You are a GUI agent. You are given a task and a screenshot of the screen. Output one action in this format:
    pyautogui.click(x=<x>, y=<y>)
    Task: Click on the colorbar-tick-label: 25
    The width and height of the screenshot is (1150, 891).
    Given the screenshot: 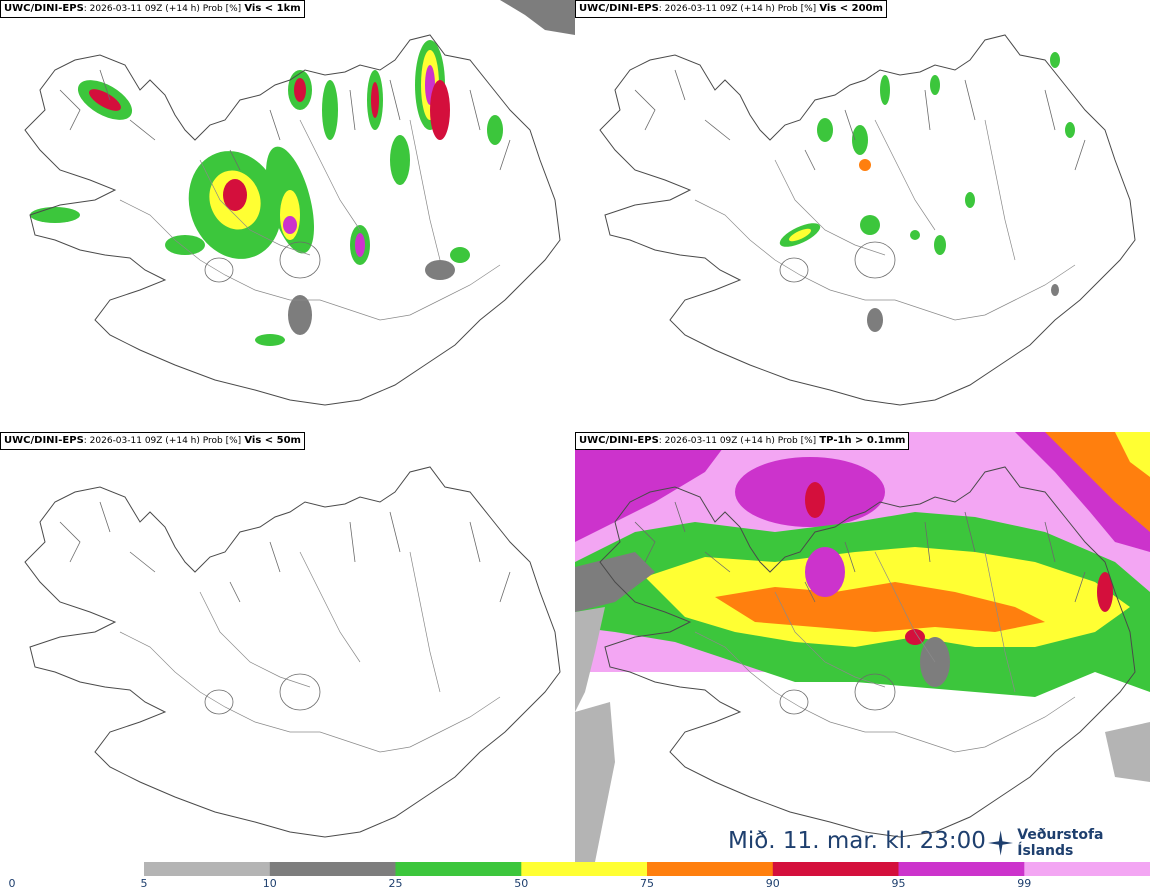 What is the action you would take?
    pyautogui.click(x=395, y=883)
    